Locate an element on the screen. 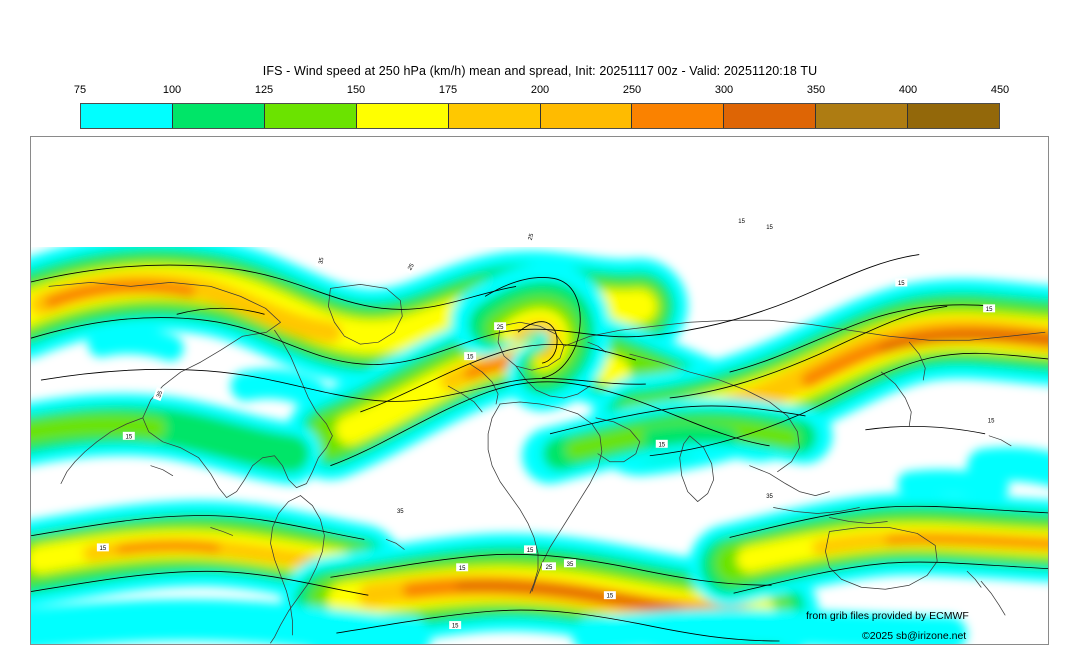 Image resolution: width=1080 pixels, height=658 pixels. colorbar-tick-100: 100 is located at coordinates (172, 90).